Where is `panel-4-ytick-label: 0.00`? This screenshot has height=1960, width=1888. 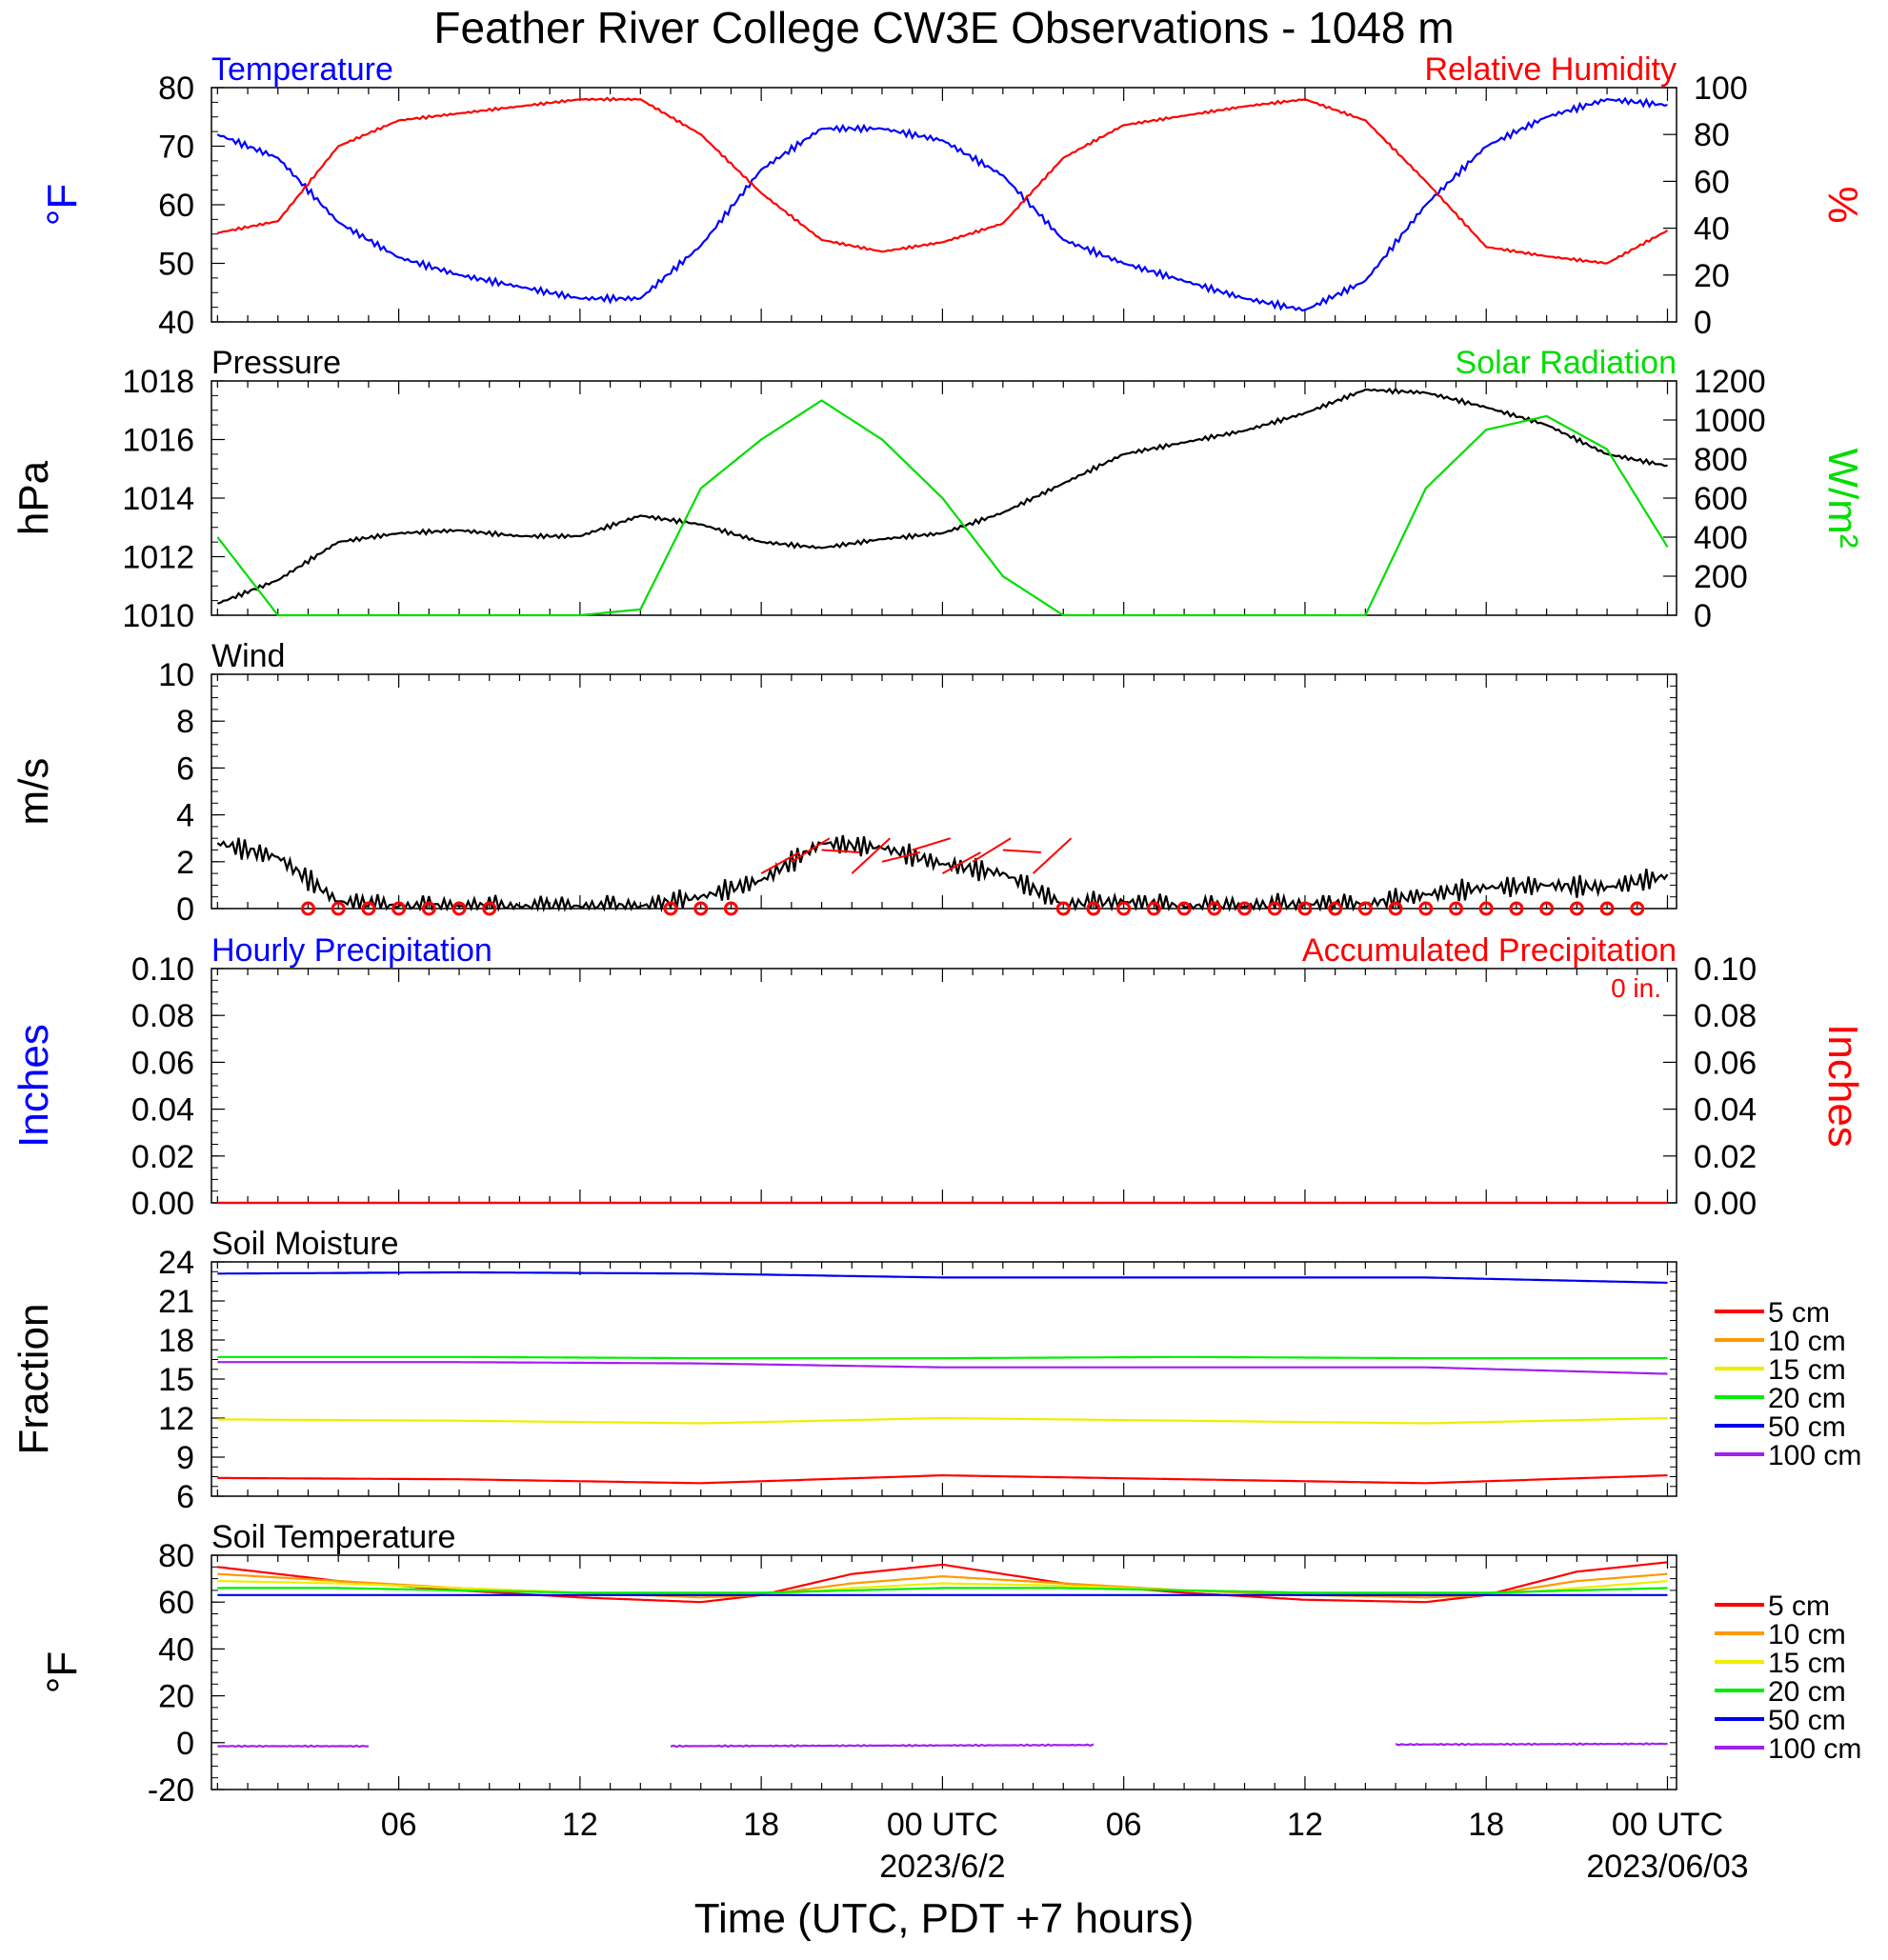 panel-4-ytick-label: 0.00 is located at coordinates (162, 1204).